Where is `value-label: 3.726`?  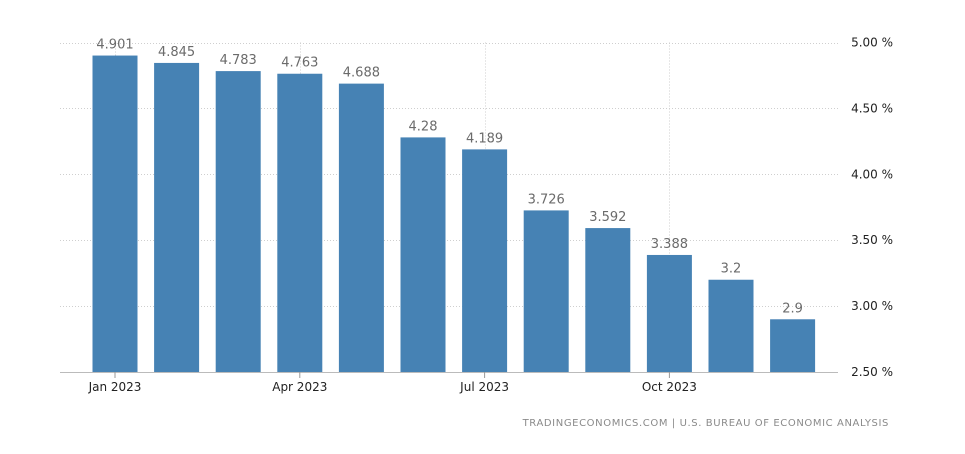 value-label: 3.726 is located at coordinates (546, 199).